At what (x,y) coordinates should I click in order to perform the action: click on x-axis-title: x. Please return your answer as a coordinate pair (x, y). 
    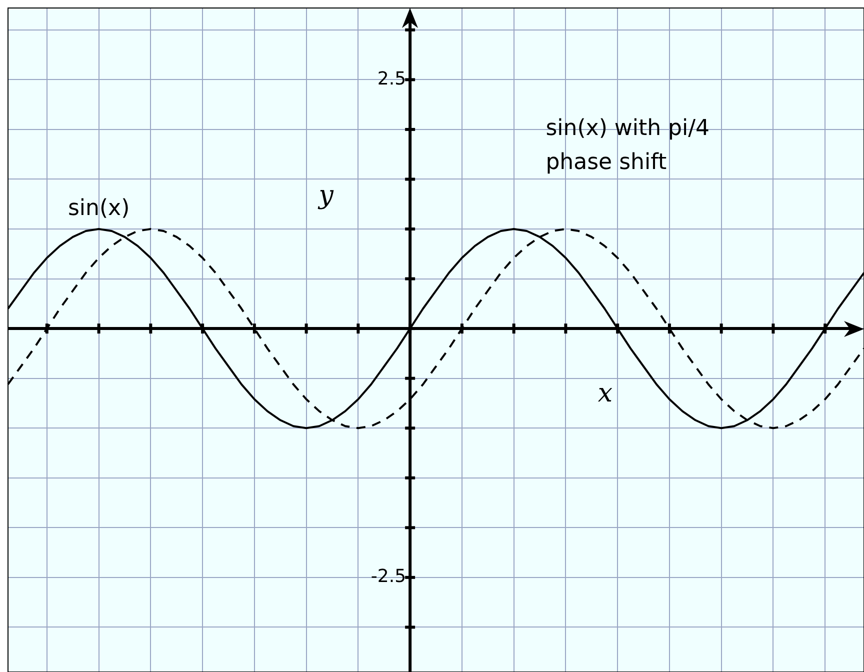
    Looking at the image, I should click on (605, 393).